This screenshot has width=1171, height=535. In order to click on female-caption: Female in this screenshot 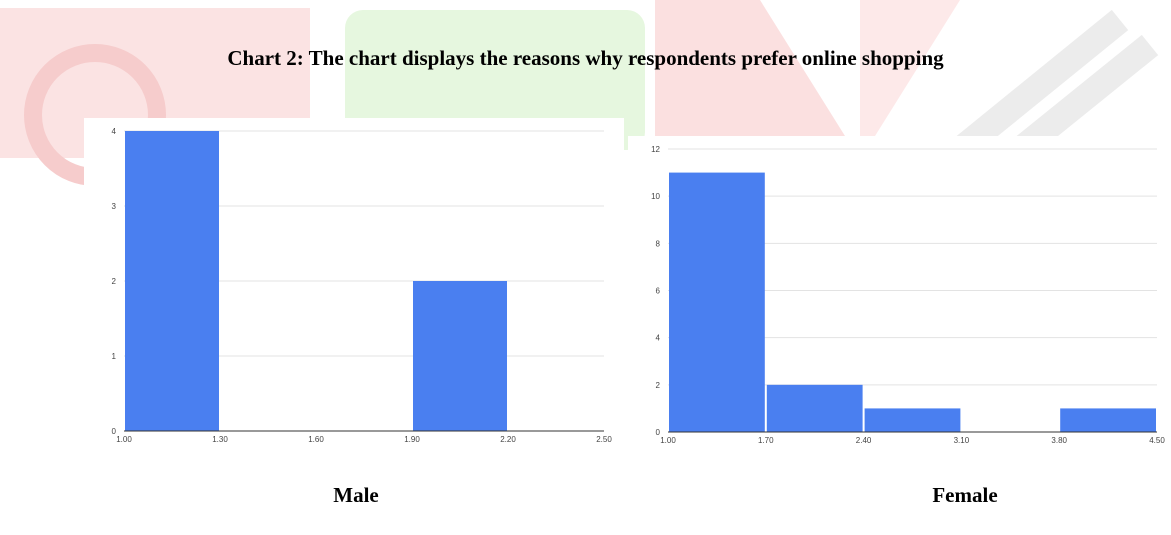, I will do `click(965, 495)`.